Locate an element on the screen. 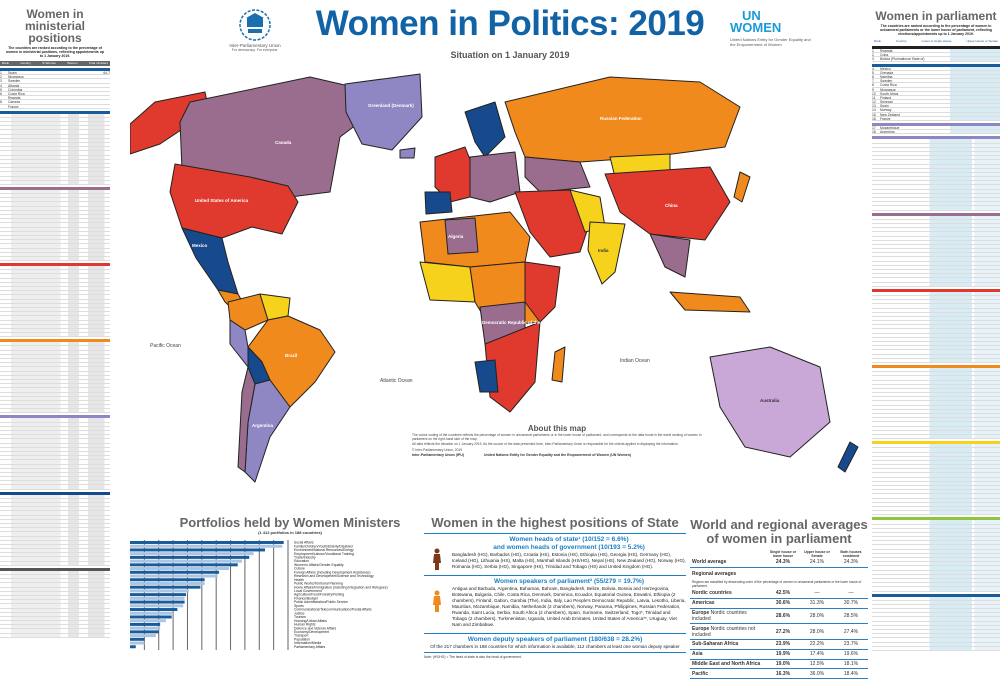  ministerial-table-rest is located at coordinates (55, 374).